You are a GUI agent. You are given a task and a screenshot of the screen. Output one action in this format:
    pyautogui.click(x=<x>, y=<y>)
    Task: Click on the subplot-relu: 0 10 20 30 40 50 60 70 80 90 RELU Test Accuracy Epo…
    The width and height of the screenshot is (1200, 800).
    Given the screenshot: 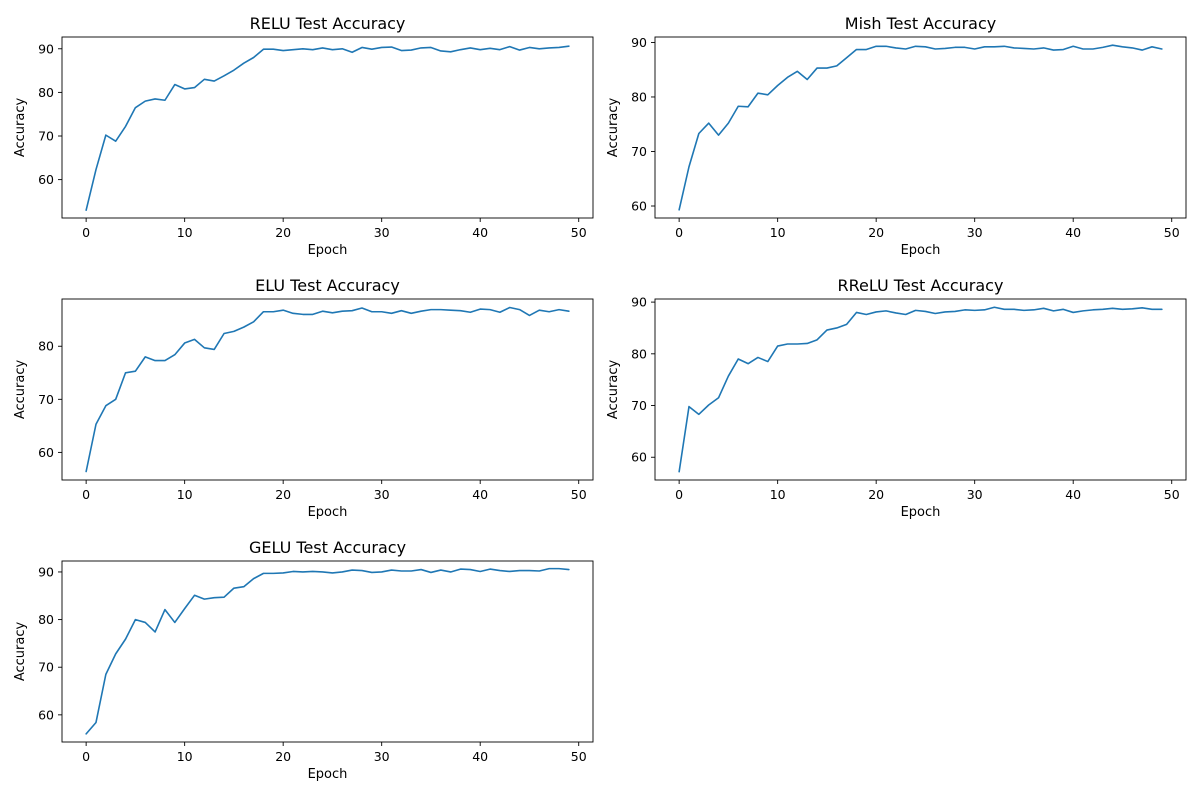 What is the action you would take?
    pyautogui.click(x=303, y=136)
    